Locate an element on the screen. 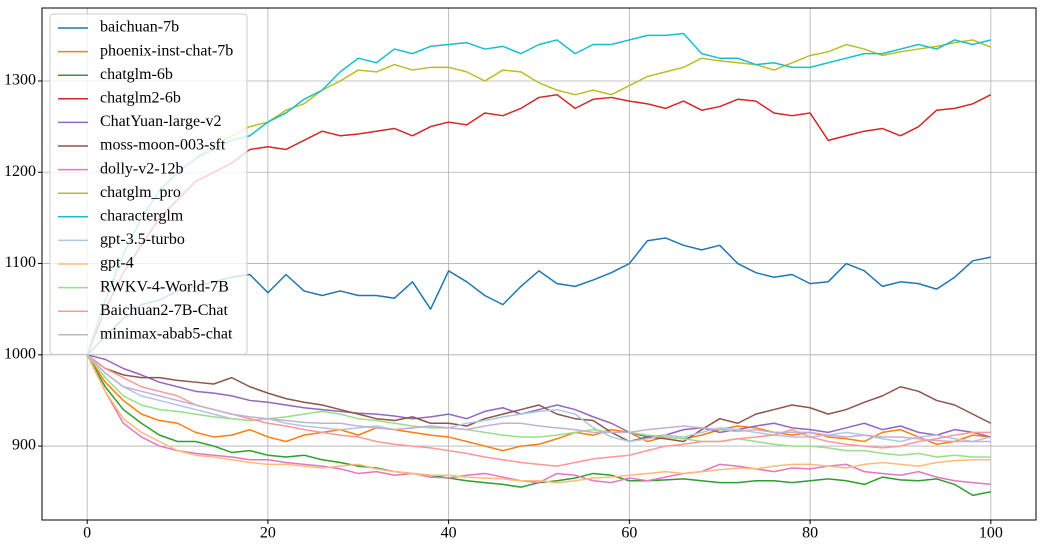  legend-label: ChatYuan-large-v2 is located at coordinates (160, 121).